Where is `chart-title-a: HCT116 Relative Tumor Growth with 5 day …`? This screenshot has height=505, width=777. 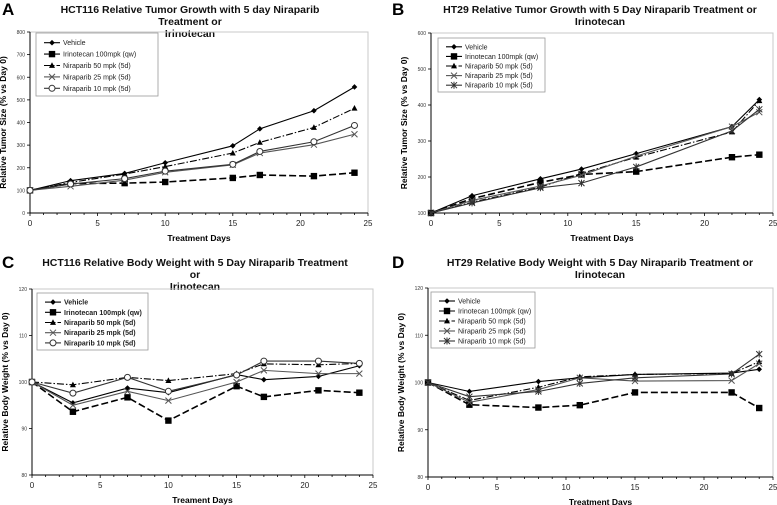
chart-title-a: HCT116 Relative Tumor Growth with 5 day … is located at coordinates (190, 22).